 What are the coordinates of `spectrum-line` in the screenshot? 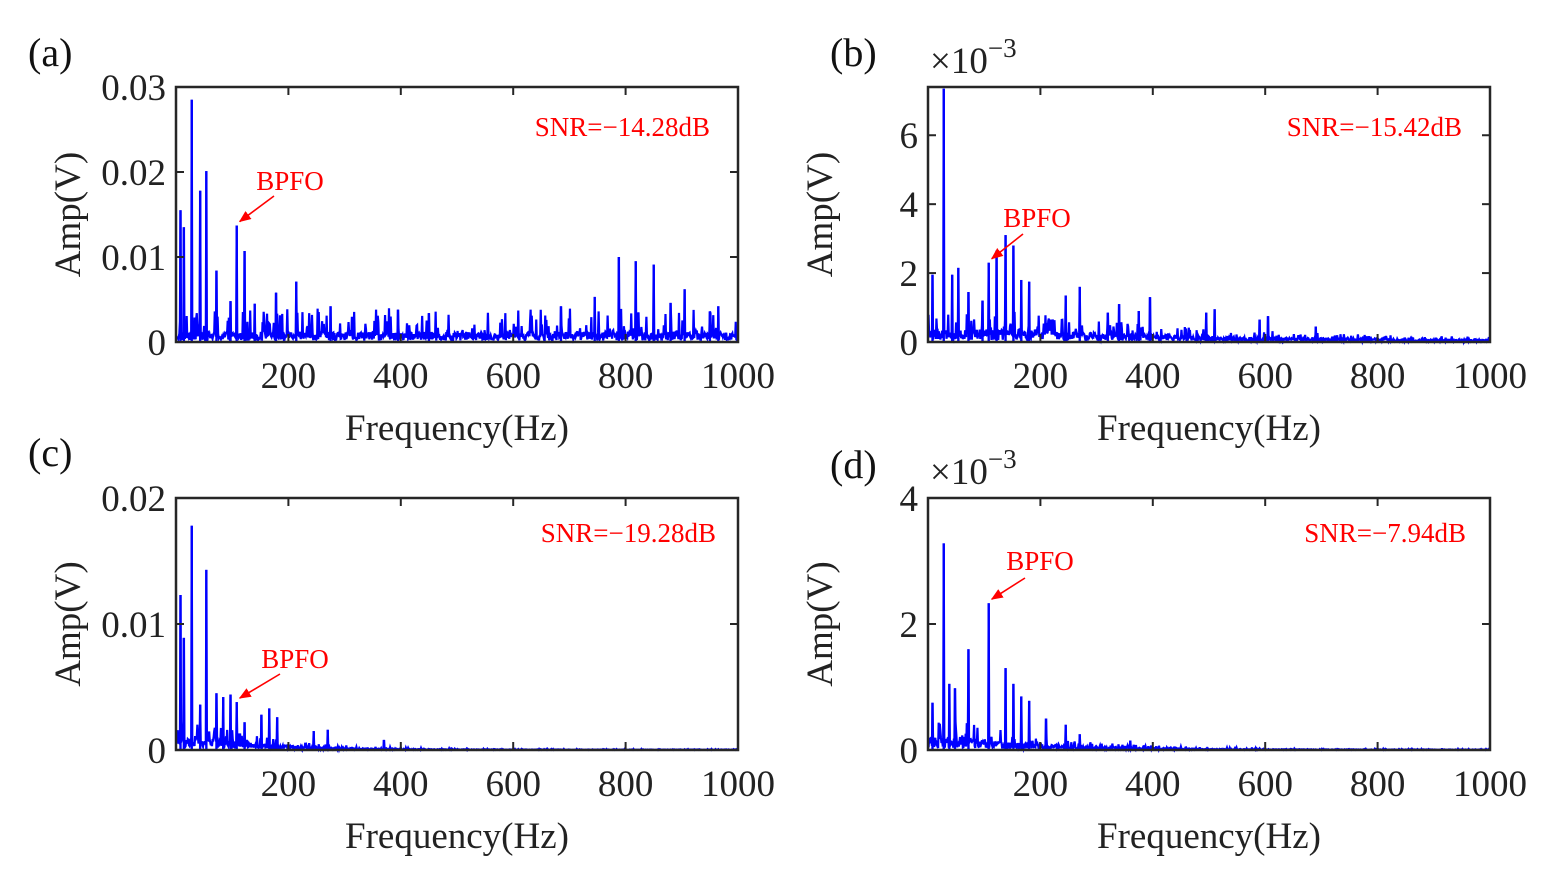 It's located at (457, 221).